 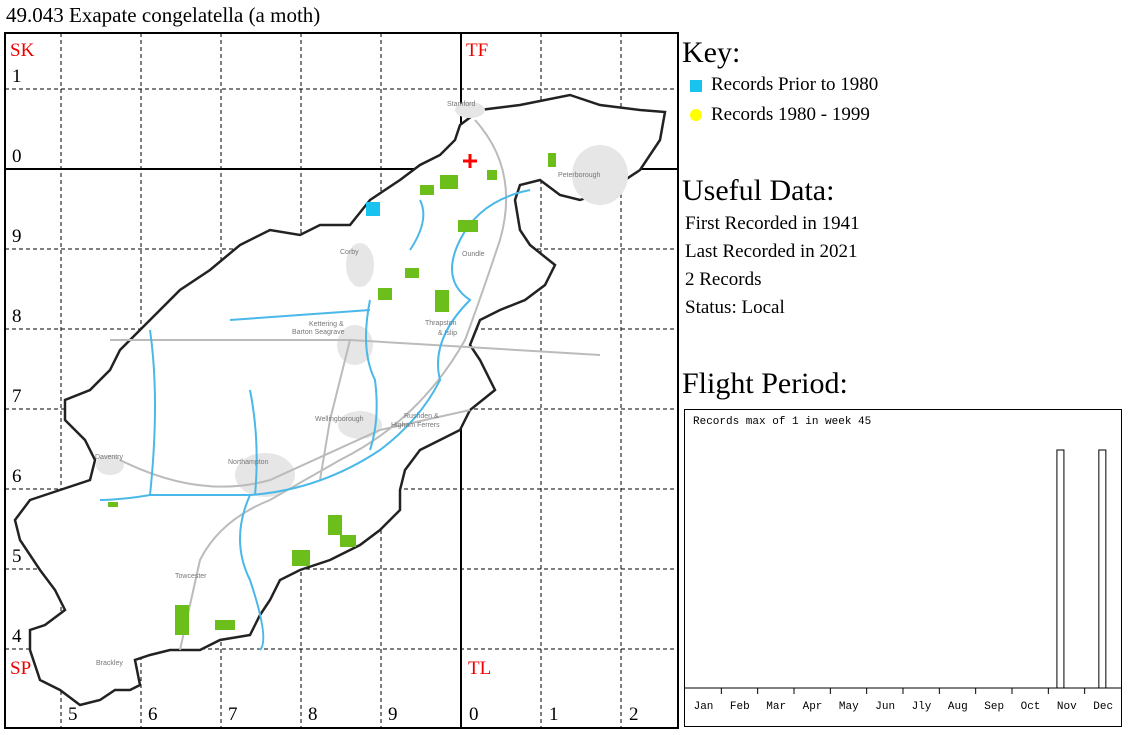 What do you see at coordinates (723, 279) in the screenshot?
I see `record-count: 2 Records` at bounding box center [723, 279].